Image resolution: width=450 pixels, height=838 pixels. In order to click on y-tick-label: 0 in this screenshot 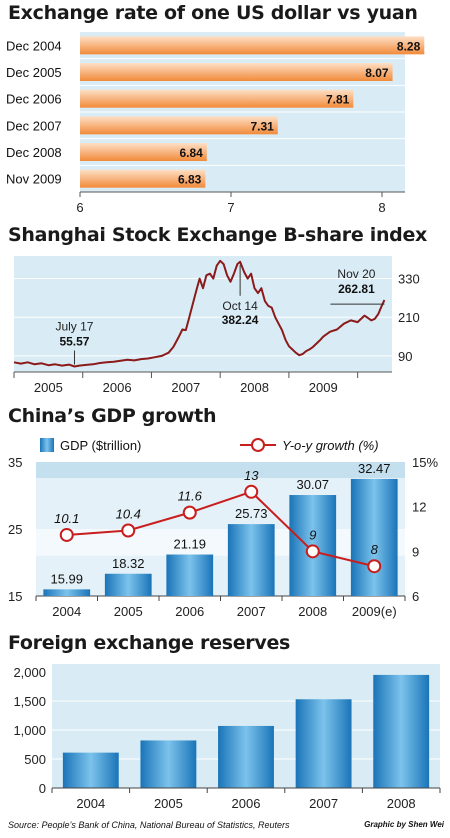, I will do `click(42, 788)`.